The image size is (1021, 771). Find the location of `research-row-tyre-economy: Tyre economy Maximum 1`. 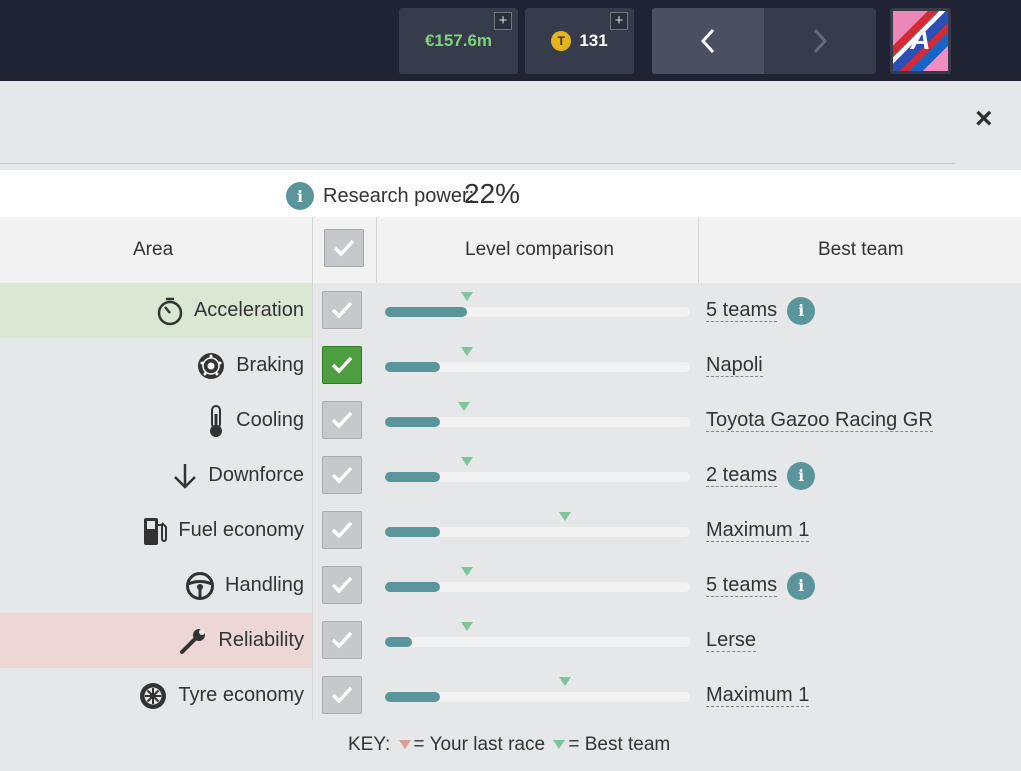

research-row-tyre-economy: Tyre economy Maximum 1 is located at coordinates (510, 695).